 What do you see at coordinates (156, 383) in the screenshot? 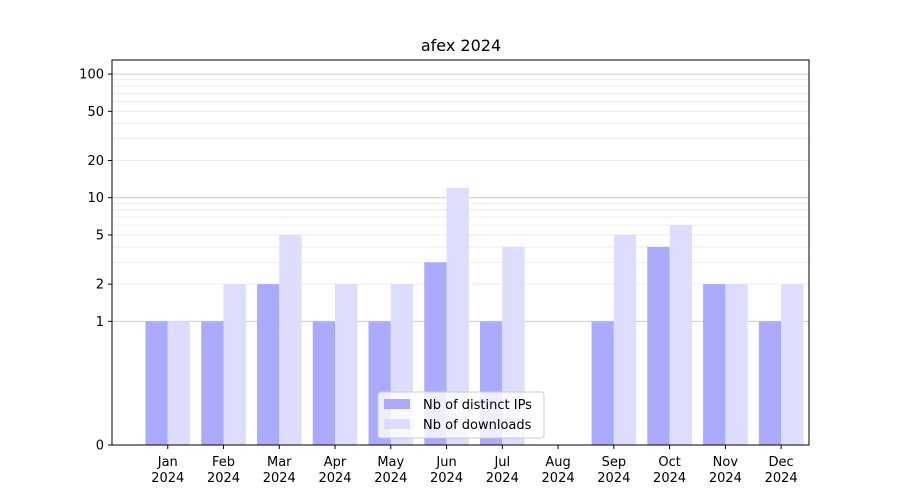
I see `bar-ips-jan` at bounding box center [156, 383].